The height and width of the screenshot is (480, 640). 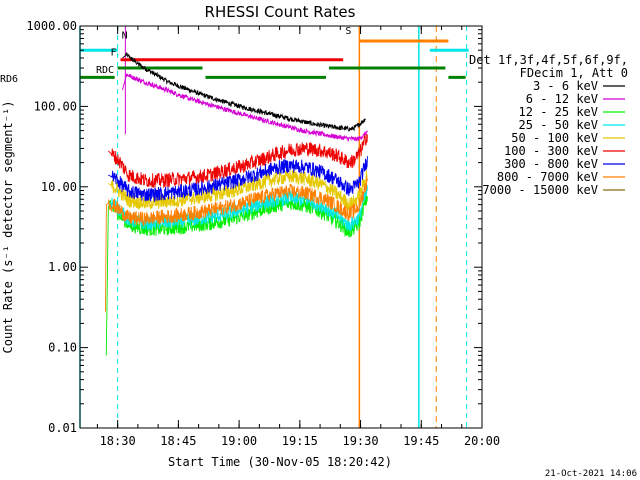 I want to click on legend-header: Det 1f,3f,4f,5f,6f,9f,, so click(x=548, y=60).